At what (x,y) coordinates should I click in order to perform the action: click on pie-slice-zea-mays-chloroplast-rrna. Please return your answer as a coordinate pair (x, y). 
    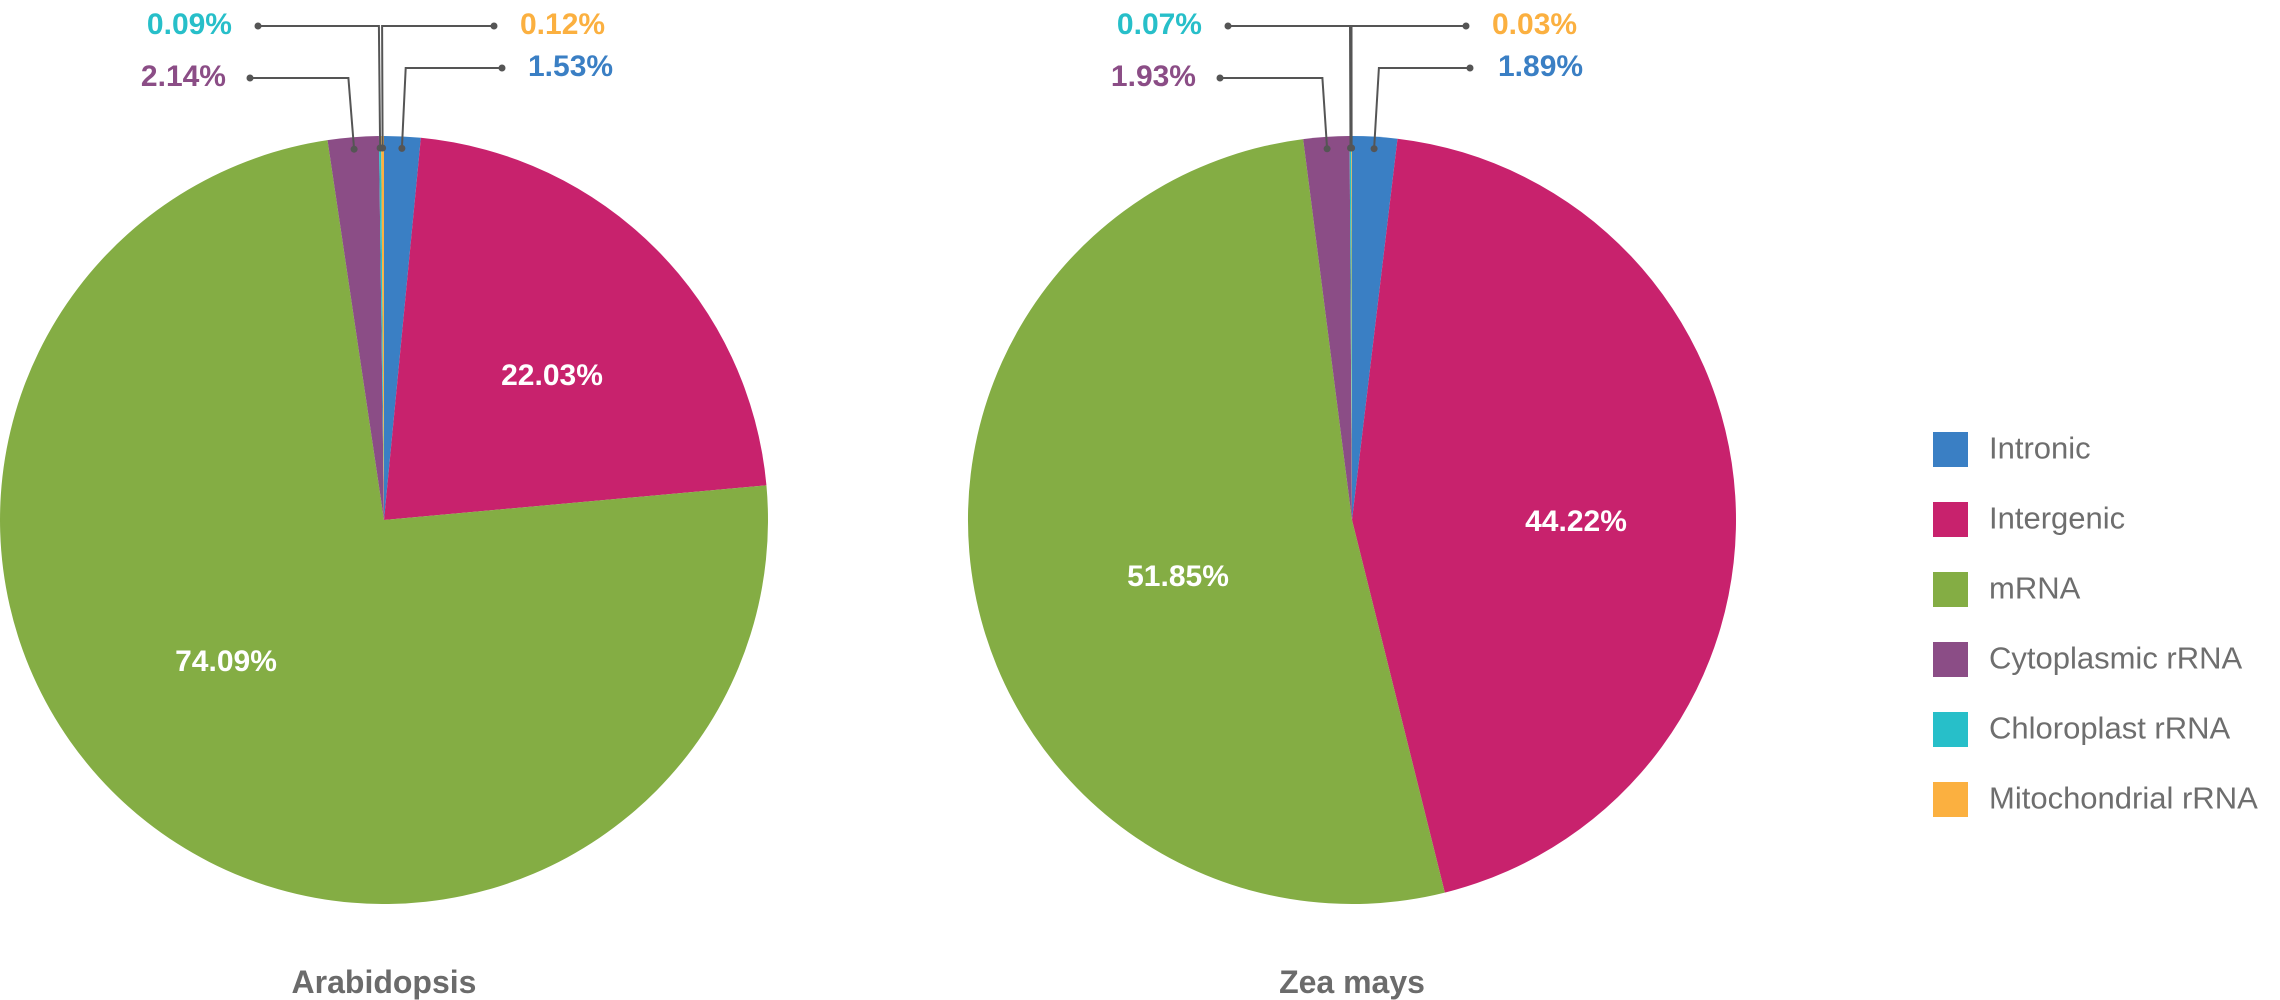
    Looking at the image, I should click on (1350, 328).